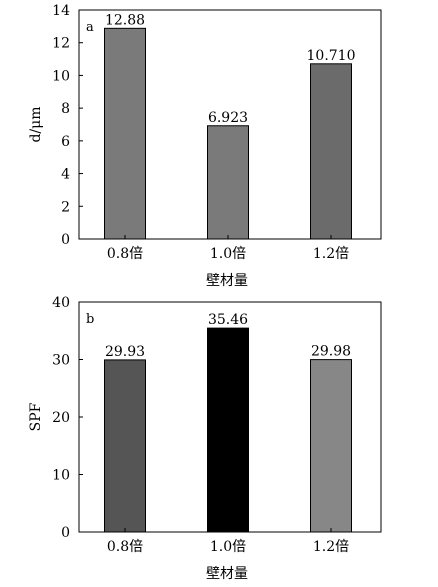 The height and width of the screenshot is (587, 438). Describe the element at coordinates (61, 361) in the screenshot. I see `y-tick-label-4: 30` at that location.